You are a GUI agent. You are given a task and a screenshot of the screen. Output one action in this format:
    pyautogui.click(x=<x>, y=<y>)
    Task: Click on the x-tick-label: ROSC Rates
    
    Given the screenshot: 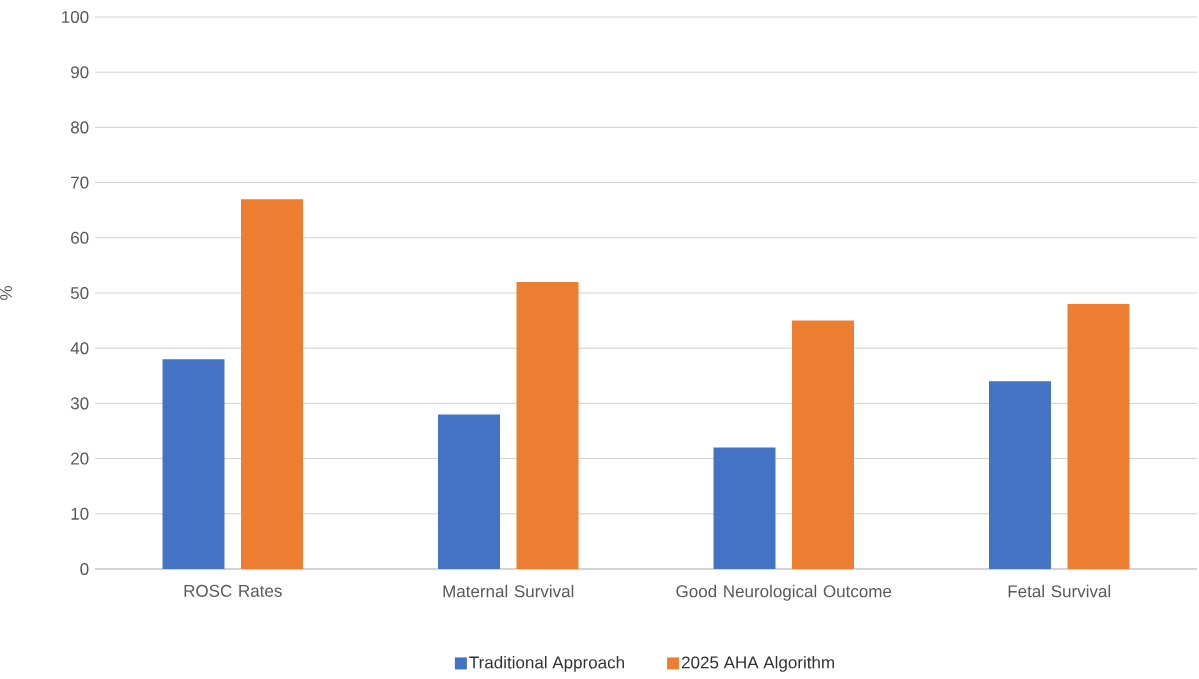 What is the action you would take?
    pyautogui.click(x=233, y=590)
    